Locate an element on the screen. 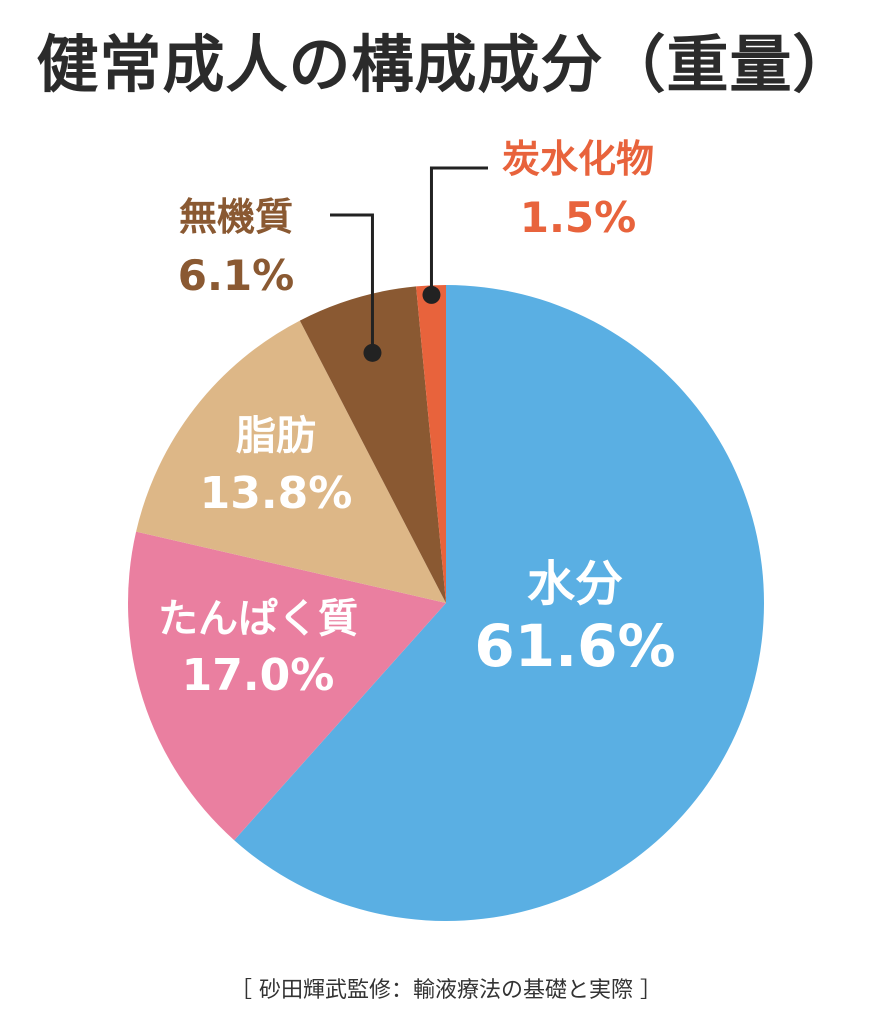  slice-炭水化物-value: 1.5% is located at coordinates (578, 217).